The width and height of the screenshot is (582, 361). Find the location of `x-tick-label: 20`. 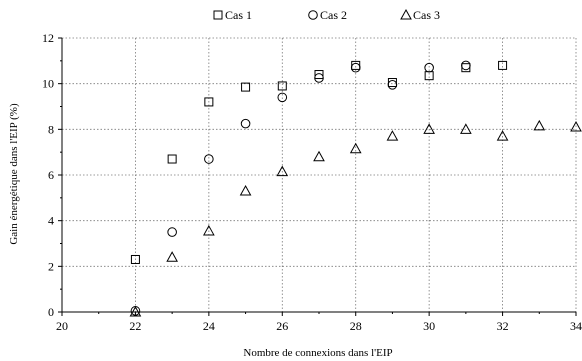

x-tick-label: 20 is located at coordinates (62, 326).